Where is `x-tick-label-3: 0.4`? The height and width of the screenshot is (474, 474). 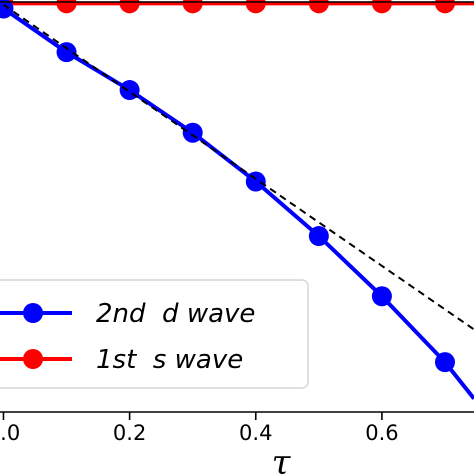
x-tick-label-3: 0.4 is located at coordinates (255, 433).